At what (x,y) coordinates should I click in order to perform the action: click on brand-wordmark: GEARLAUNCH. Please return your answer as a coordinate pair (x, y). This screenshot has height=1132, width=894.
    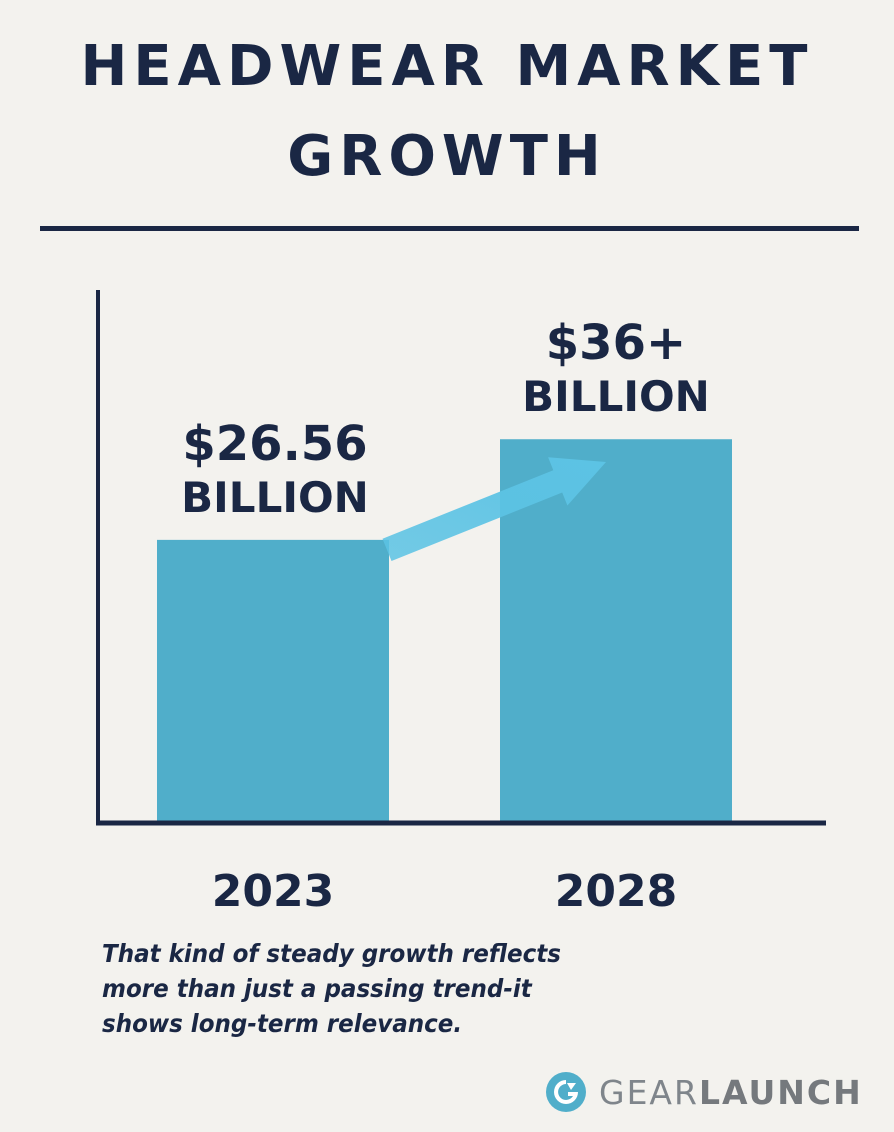
    Looking at the image, I should click on (731, 1092).